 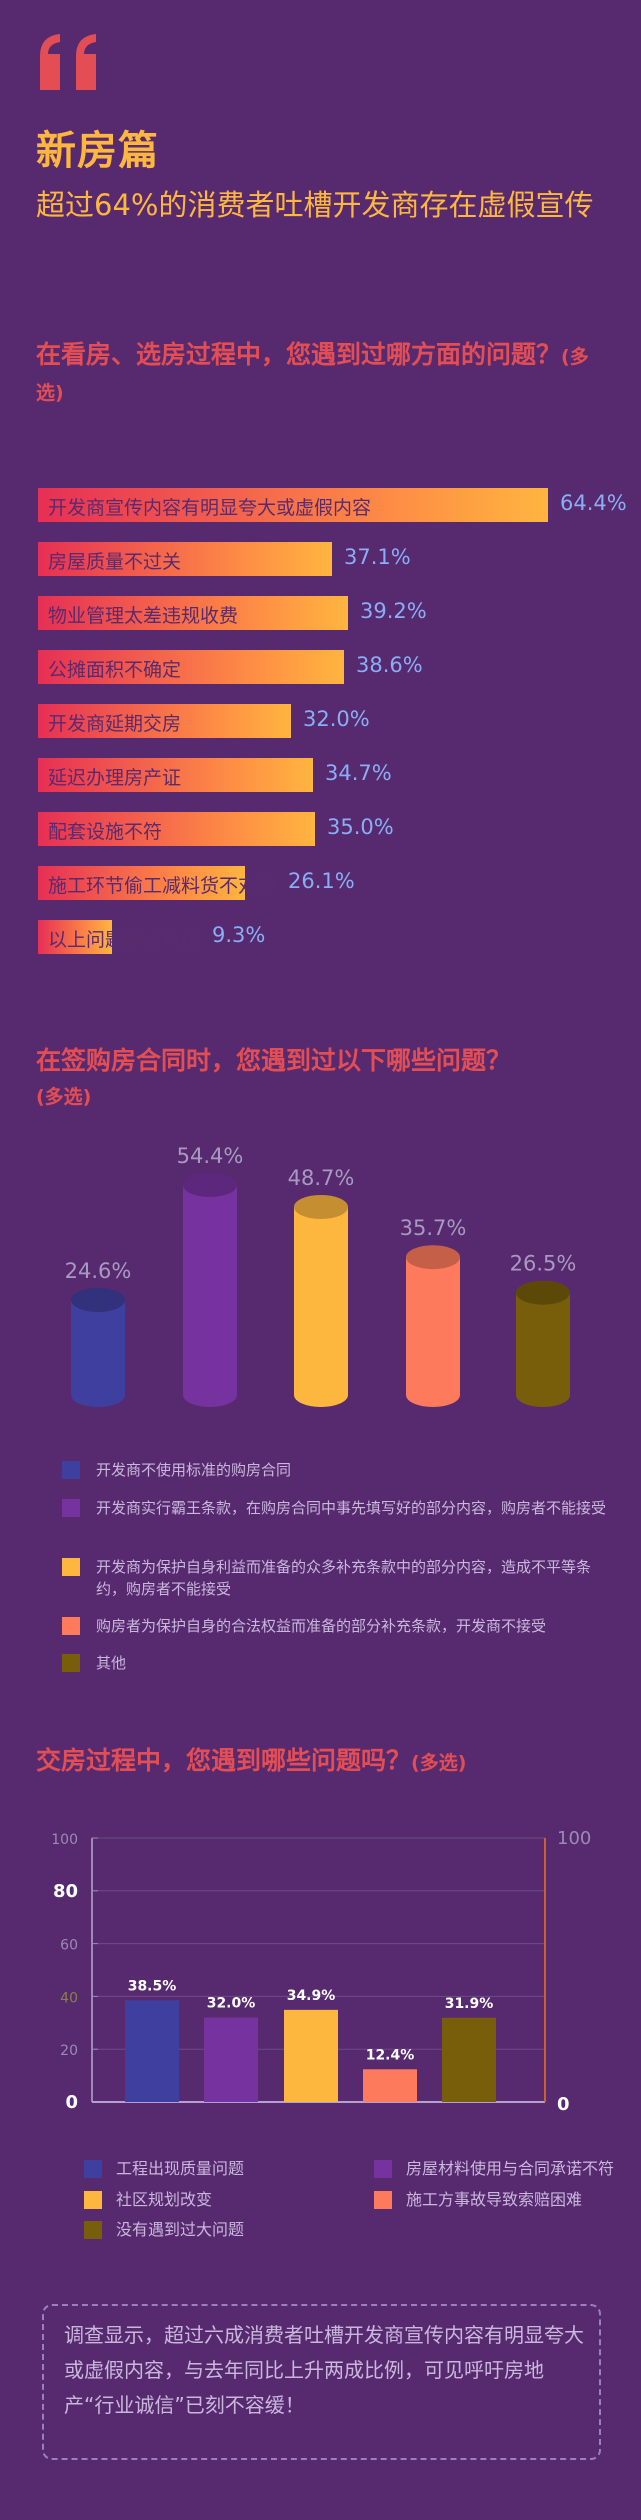 What do you see at coordinates (351, 1508) in the screenshot?
I see `legend-label: 开发商实行霸王条款，在购房合同中事先填写好的部分内容，购房者不能接受` at bounding box center [351, 1508].